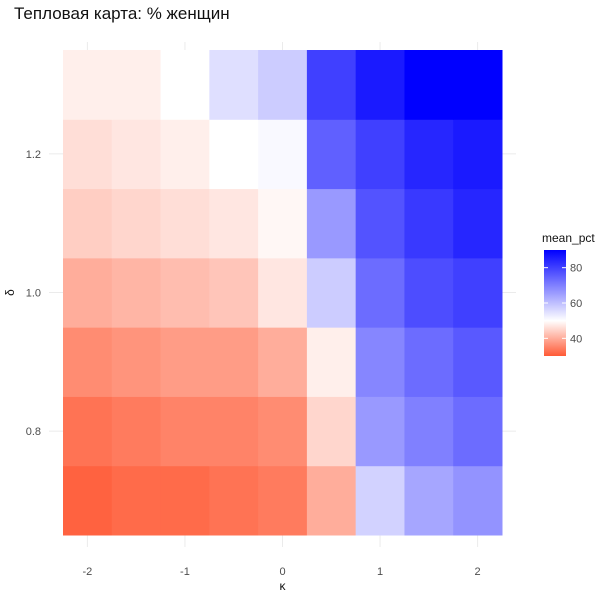 The width and height of the screenshot is (614, 600). I want to click on y-tick-label: 1.2, so click(33, 155).